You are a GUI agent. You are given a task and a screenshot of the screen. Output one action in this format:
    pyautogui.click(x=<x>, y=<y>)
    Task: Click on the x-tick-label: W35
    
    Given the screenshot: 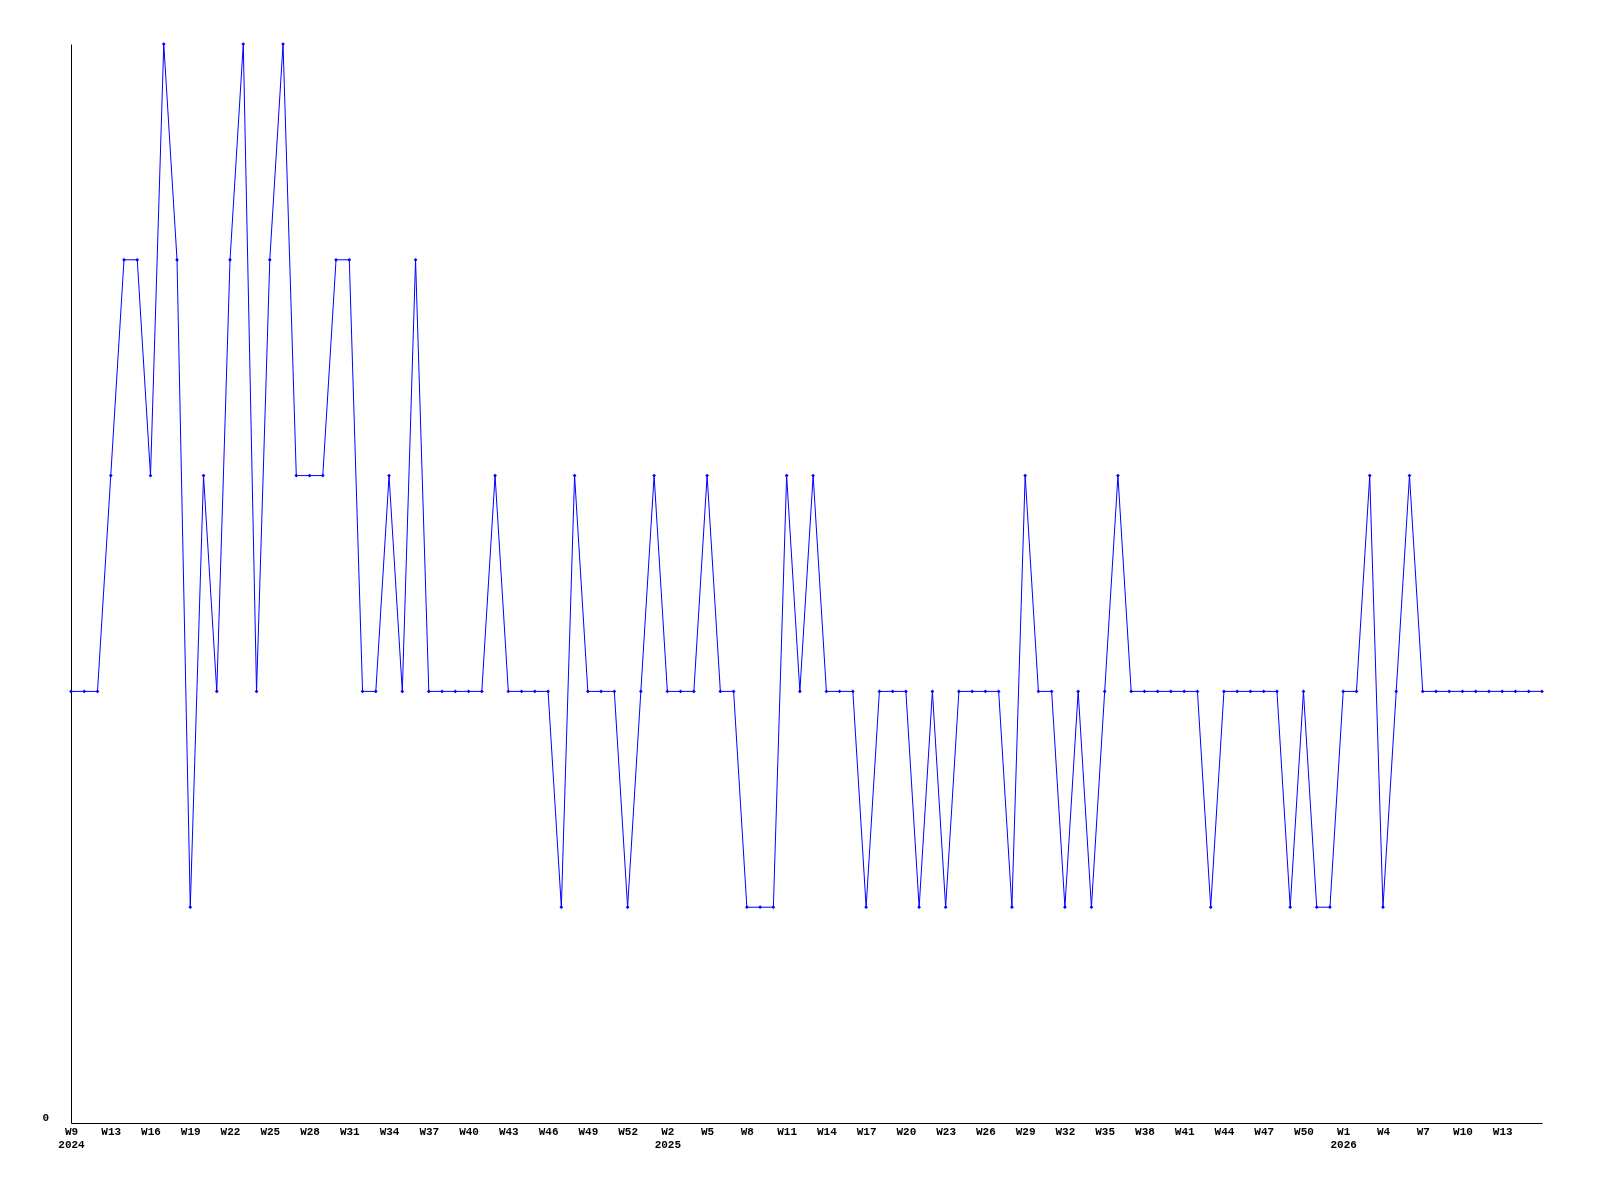 What is the action you would take?
    pyautogui.click(x=1105, y=1131)
    